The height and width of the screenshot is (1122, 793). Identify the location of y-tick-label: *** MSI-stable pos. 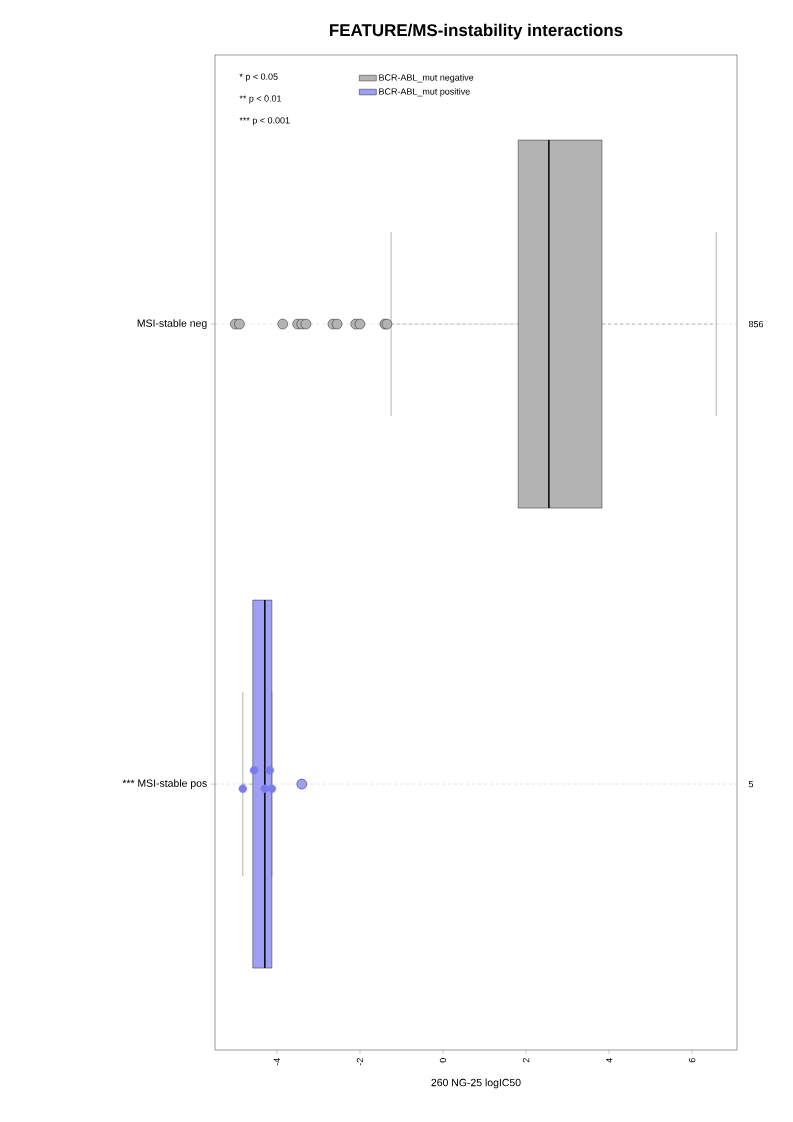
(164, 784).